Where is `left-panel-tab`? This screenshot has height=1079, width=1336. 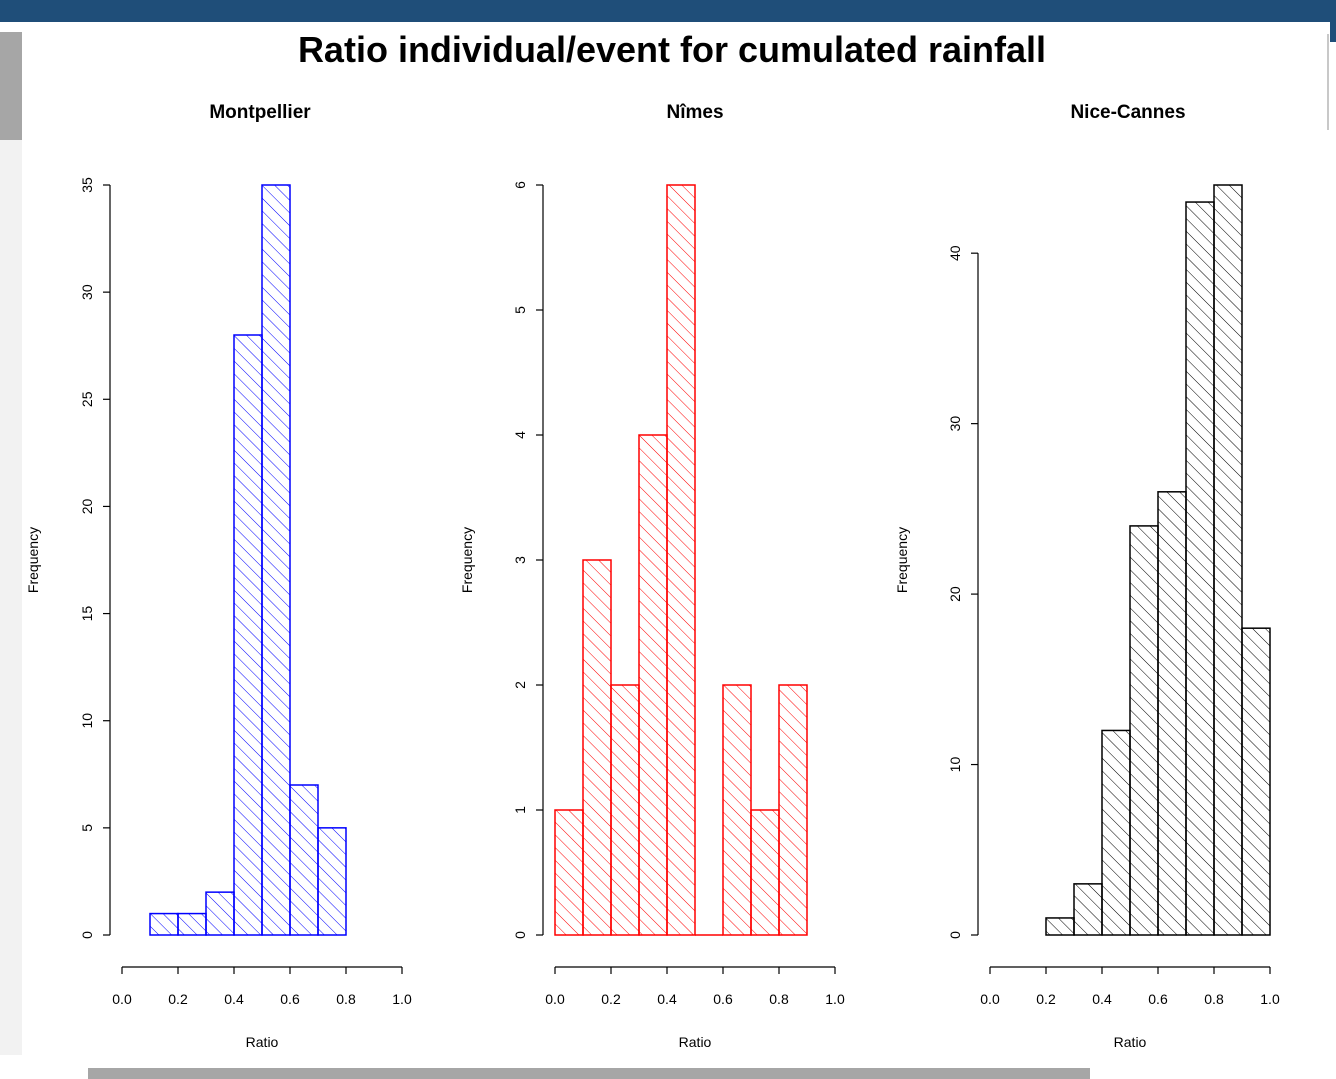 left-panel-tab is located at coordinates (11, 86).